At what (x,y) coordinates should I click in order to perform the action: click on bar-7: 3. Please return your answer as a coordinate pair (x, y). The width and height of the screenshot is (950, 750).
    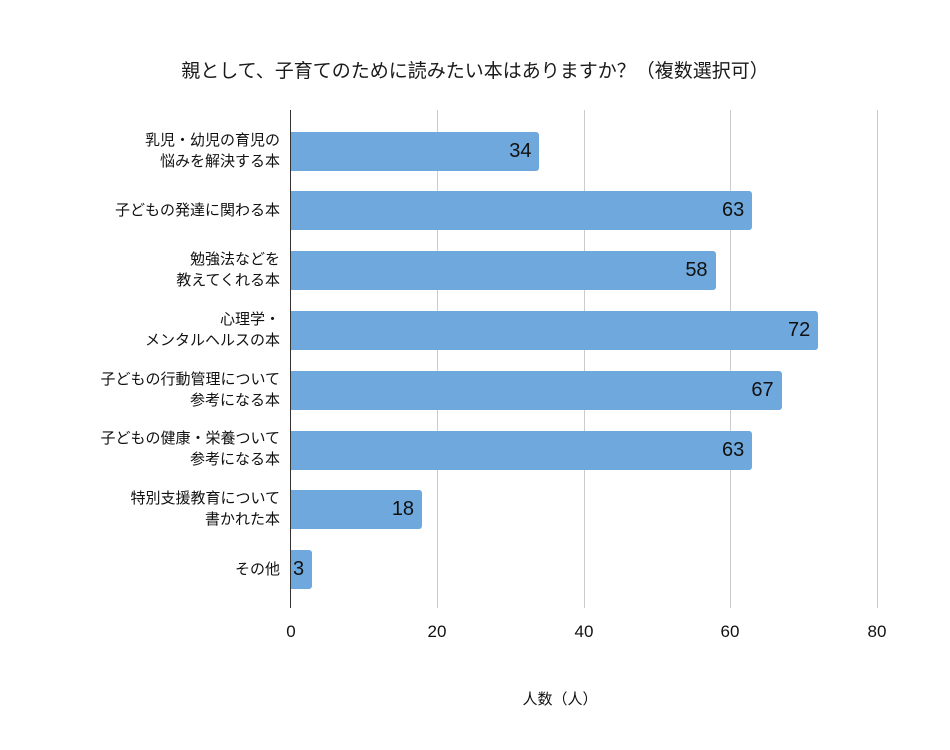
    Looking at the image, I should click on (301, 569).